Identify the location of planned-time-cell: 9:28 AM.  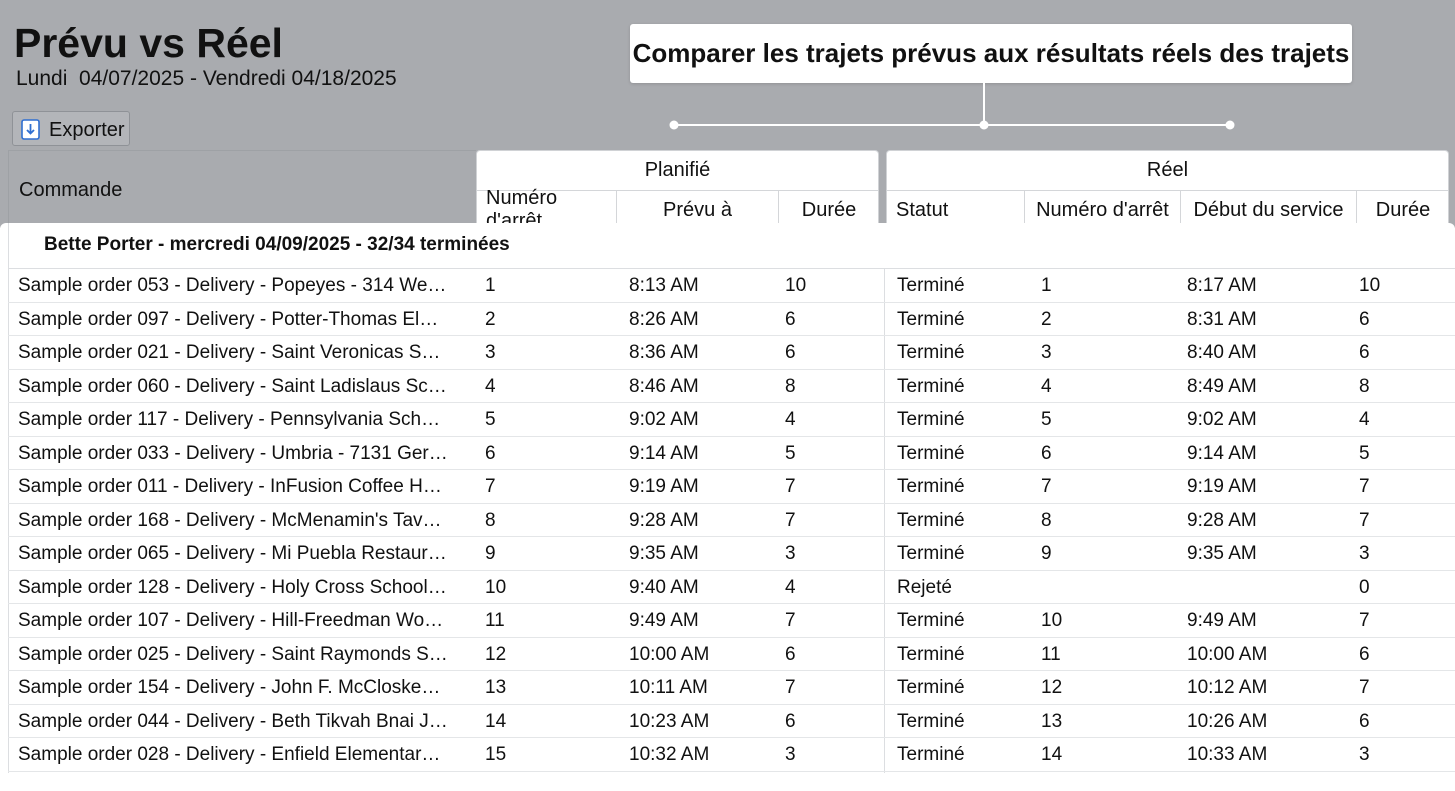
(664, 520).